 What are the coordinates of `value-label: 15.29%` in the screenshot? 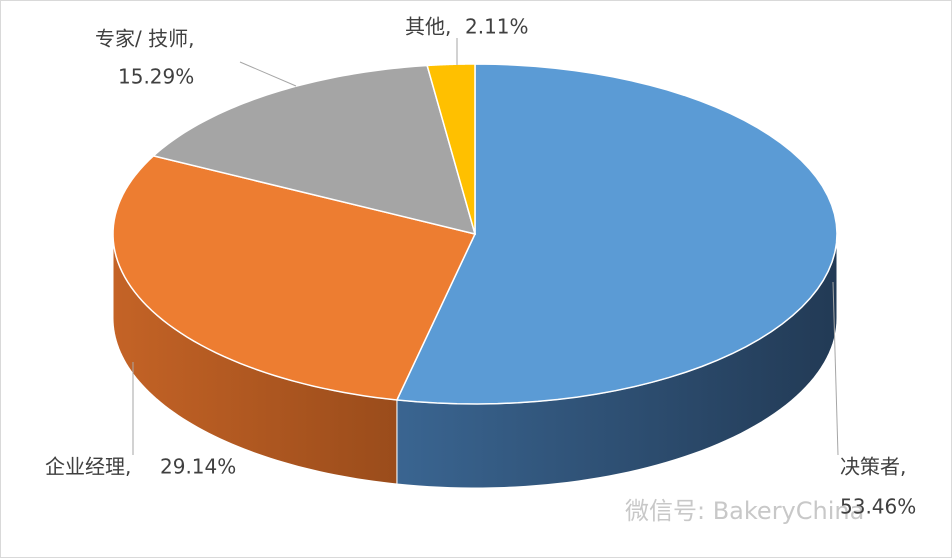 It's located at (156, 77).